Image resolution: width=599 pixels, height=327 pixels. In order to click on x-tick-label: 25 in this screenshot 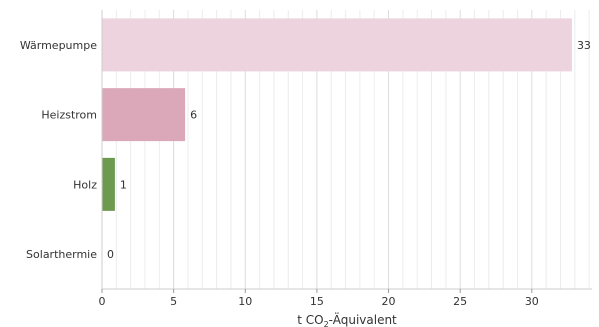, I will do `click(460, 301)`.